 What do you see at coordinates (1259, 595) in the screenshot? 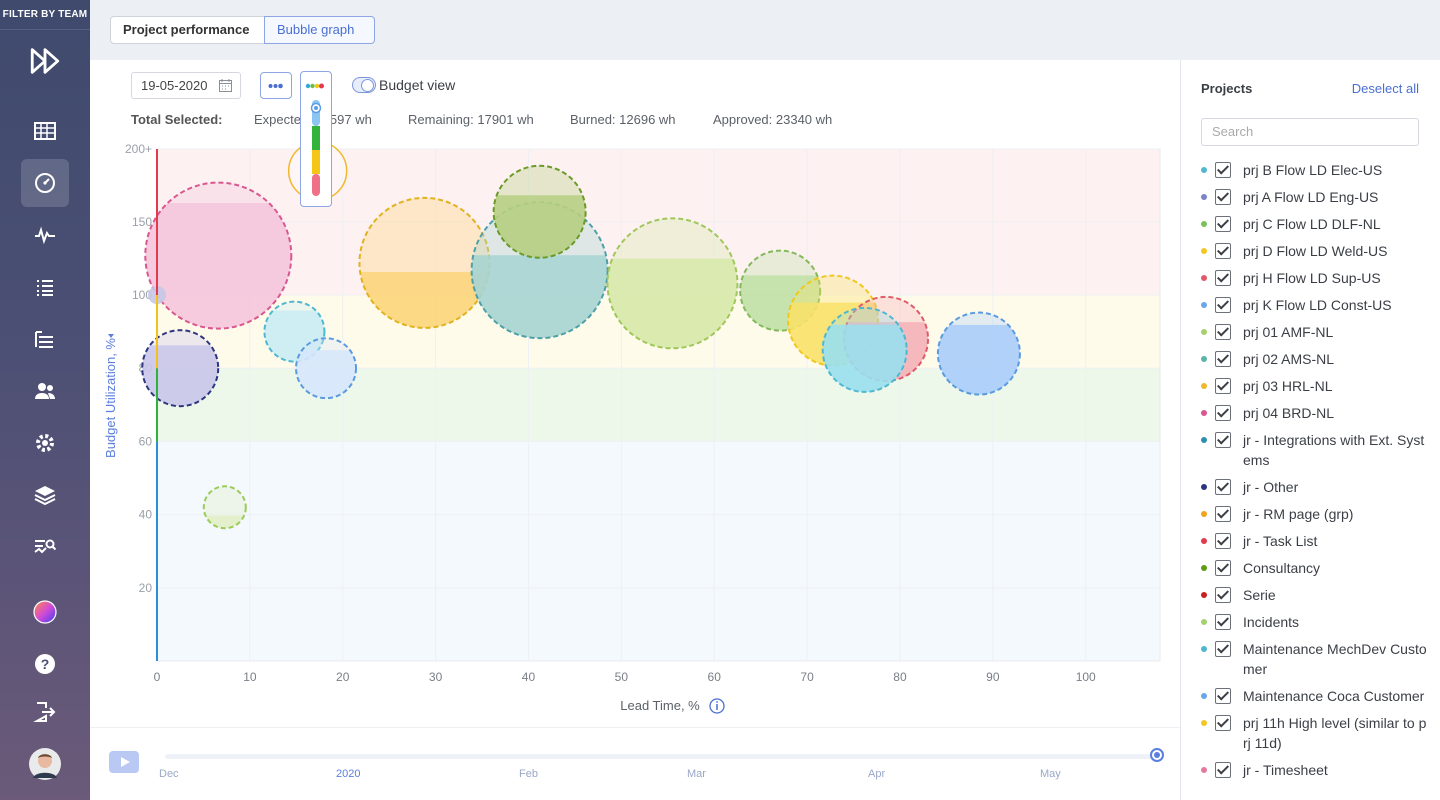
I see `project-label: Serie` at bounding box center [1259, 595].